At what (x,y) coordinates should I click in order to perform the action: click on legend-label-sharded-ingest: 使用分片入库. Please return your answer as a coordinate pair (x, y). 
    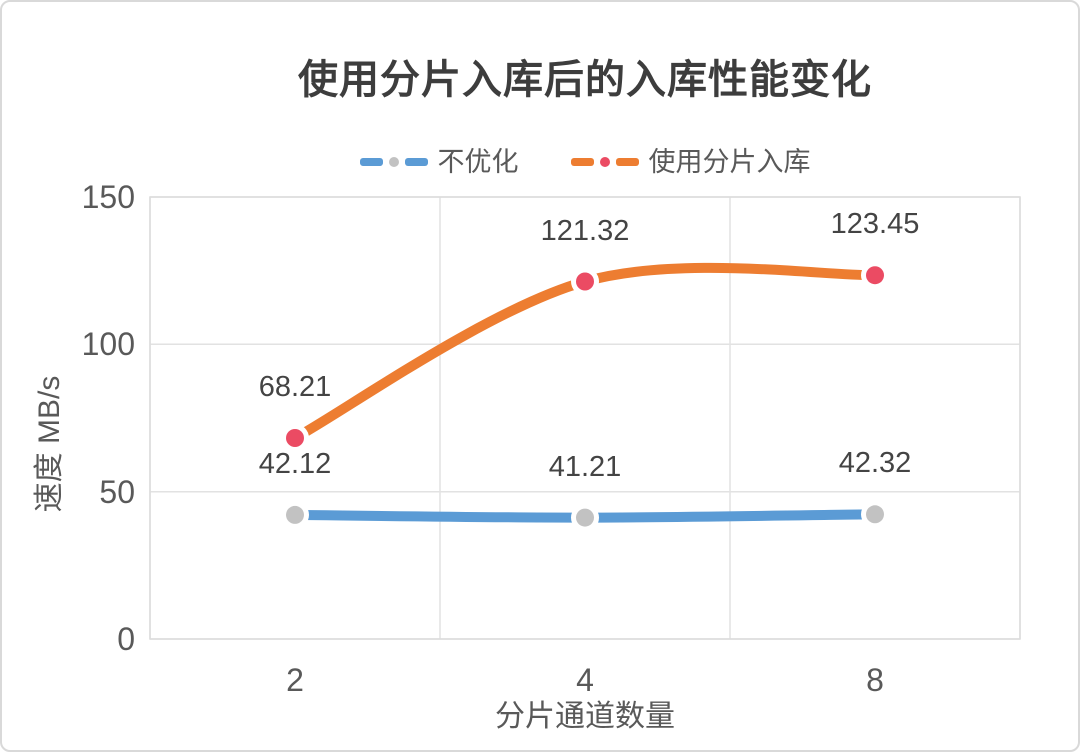
    Looking at the image, I should click on (729, 162).